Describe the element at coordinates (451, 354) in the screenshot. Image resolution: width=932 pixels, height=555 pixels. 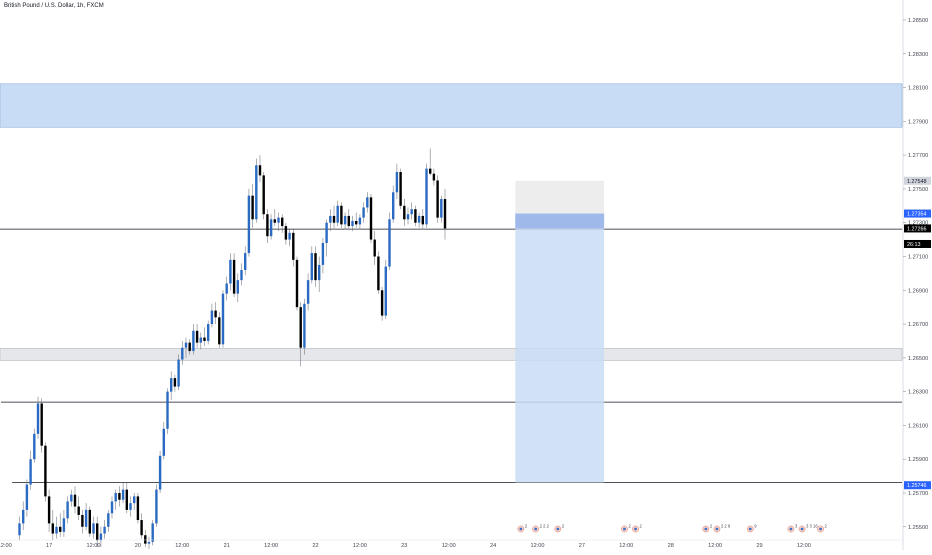
I see `support-zone` at that location.